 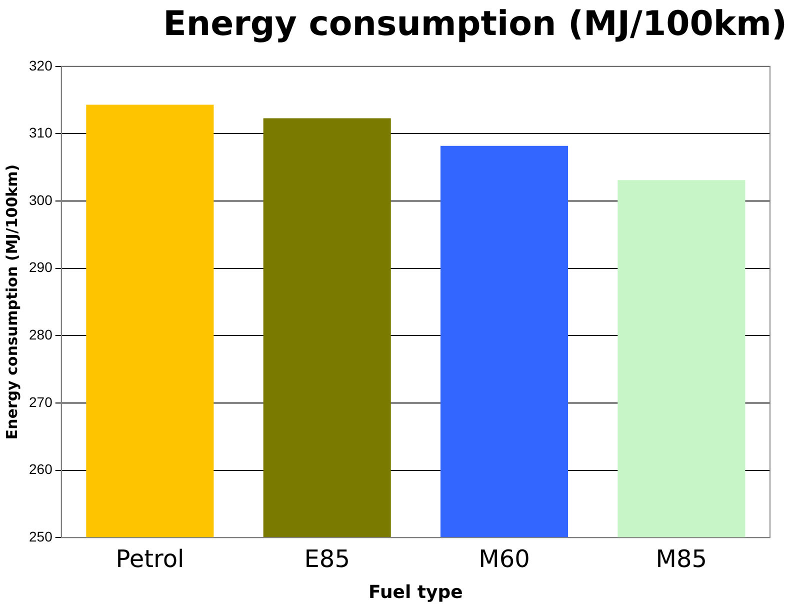 What do you see at coordinates (682, 559) in the screenshot?
I see `x-tick-label: M85` at bounding box center [682, 559].